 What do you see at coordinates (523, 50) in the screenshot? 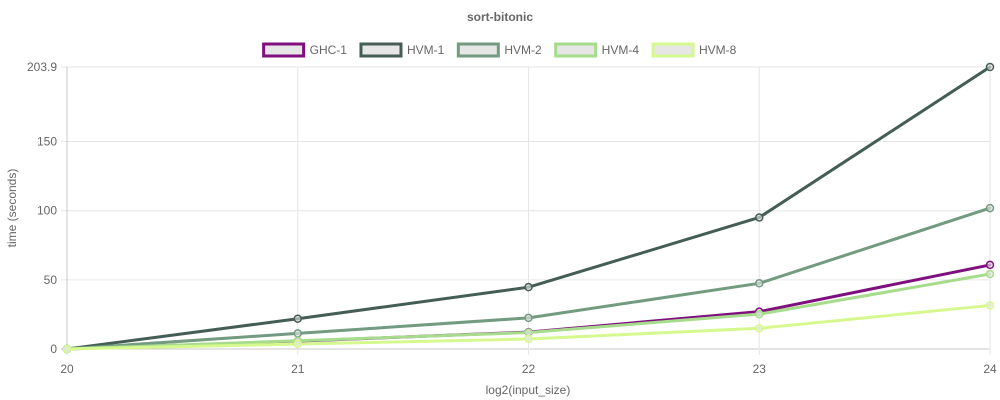
I see `legend-label: HVM-2` at bounding box center [523, 50].